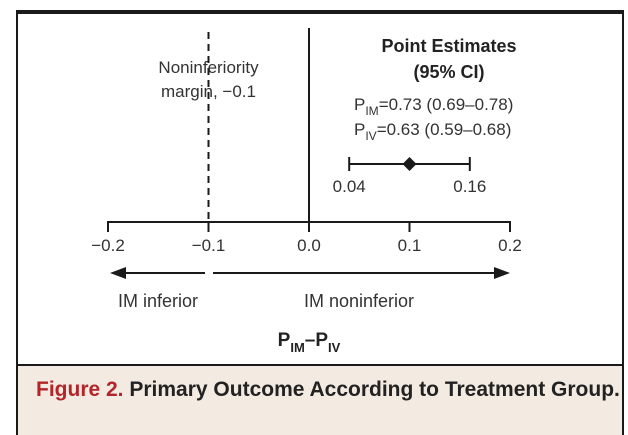  Describe the element at coordinates (448, 46) in the screenshot. I see `legend-title-line1: Point Estimates` at that location.